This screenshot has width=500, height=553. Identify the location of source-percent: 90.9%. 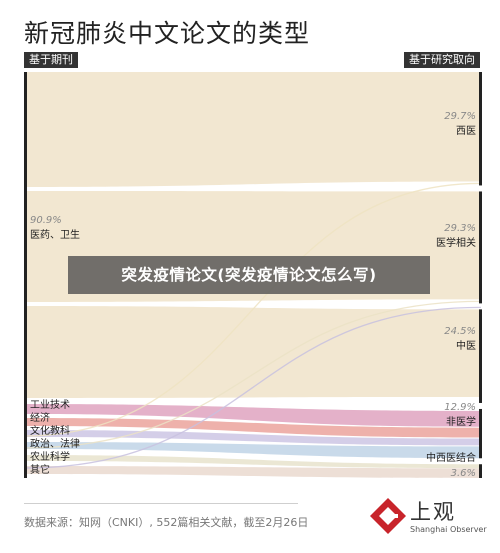
(46, 220).